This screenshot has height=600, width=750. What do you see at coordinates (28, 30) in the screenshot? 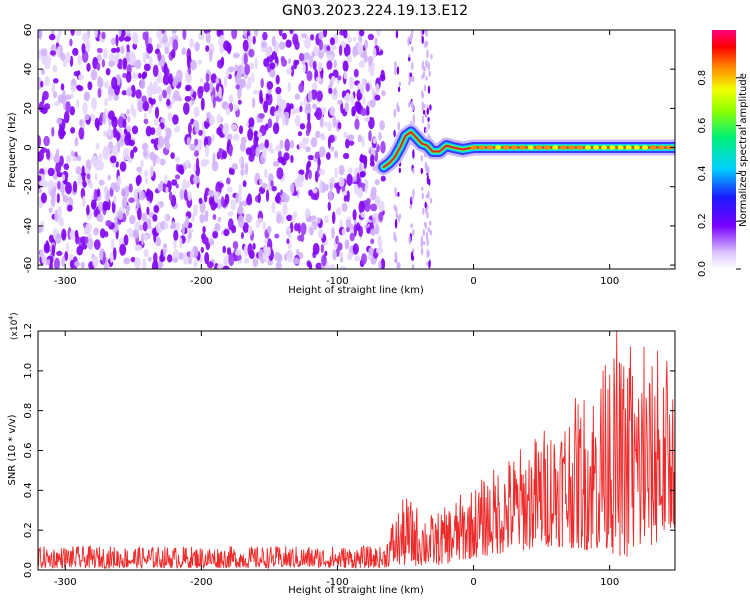
I see `y-tick-label: 60` at bounding box center [28, 30].